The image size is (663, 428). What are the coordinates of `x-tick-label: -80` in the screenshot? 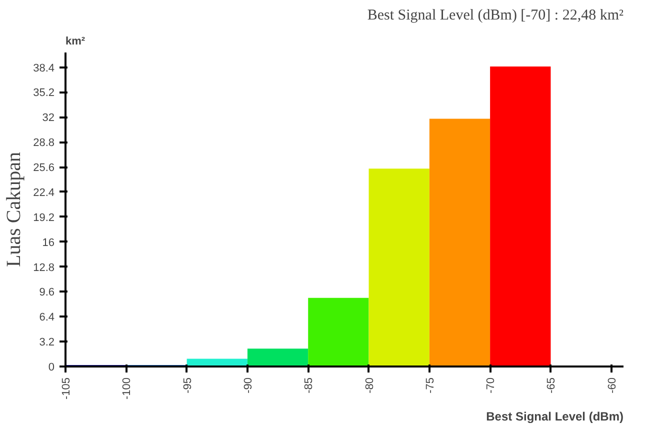 It's located at (370, 385).